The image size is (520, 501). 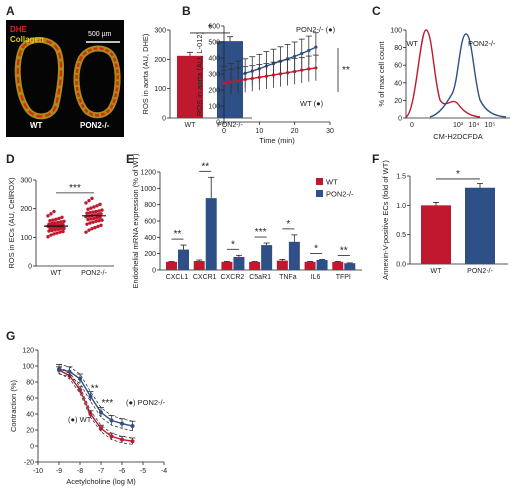 What do you see at coordinates (94, 273) in the screenshot?
I see `d-x-tick-label: PON2-/-` at bounding box center [94, 273].